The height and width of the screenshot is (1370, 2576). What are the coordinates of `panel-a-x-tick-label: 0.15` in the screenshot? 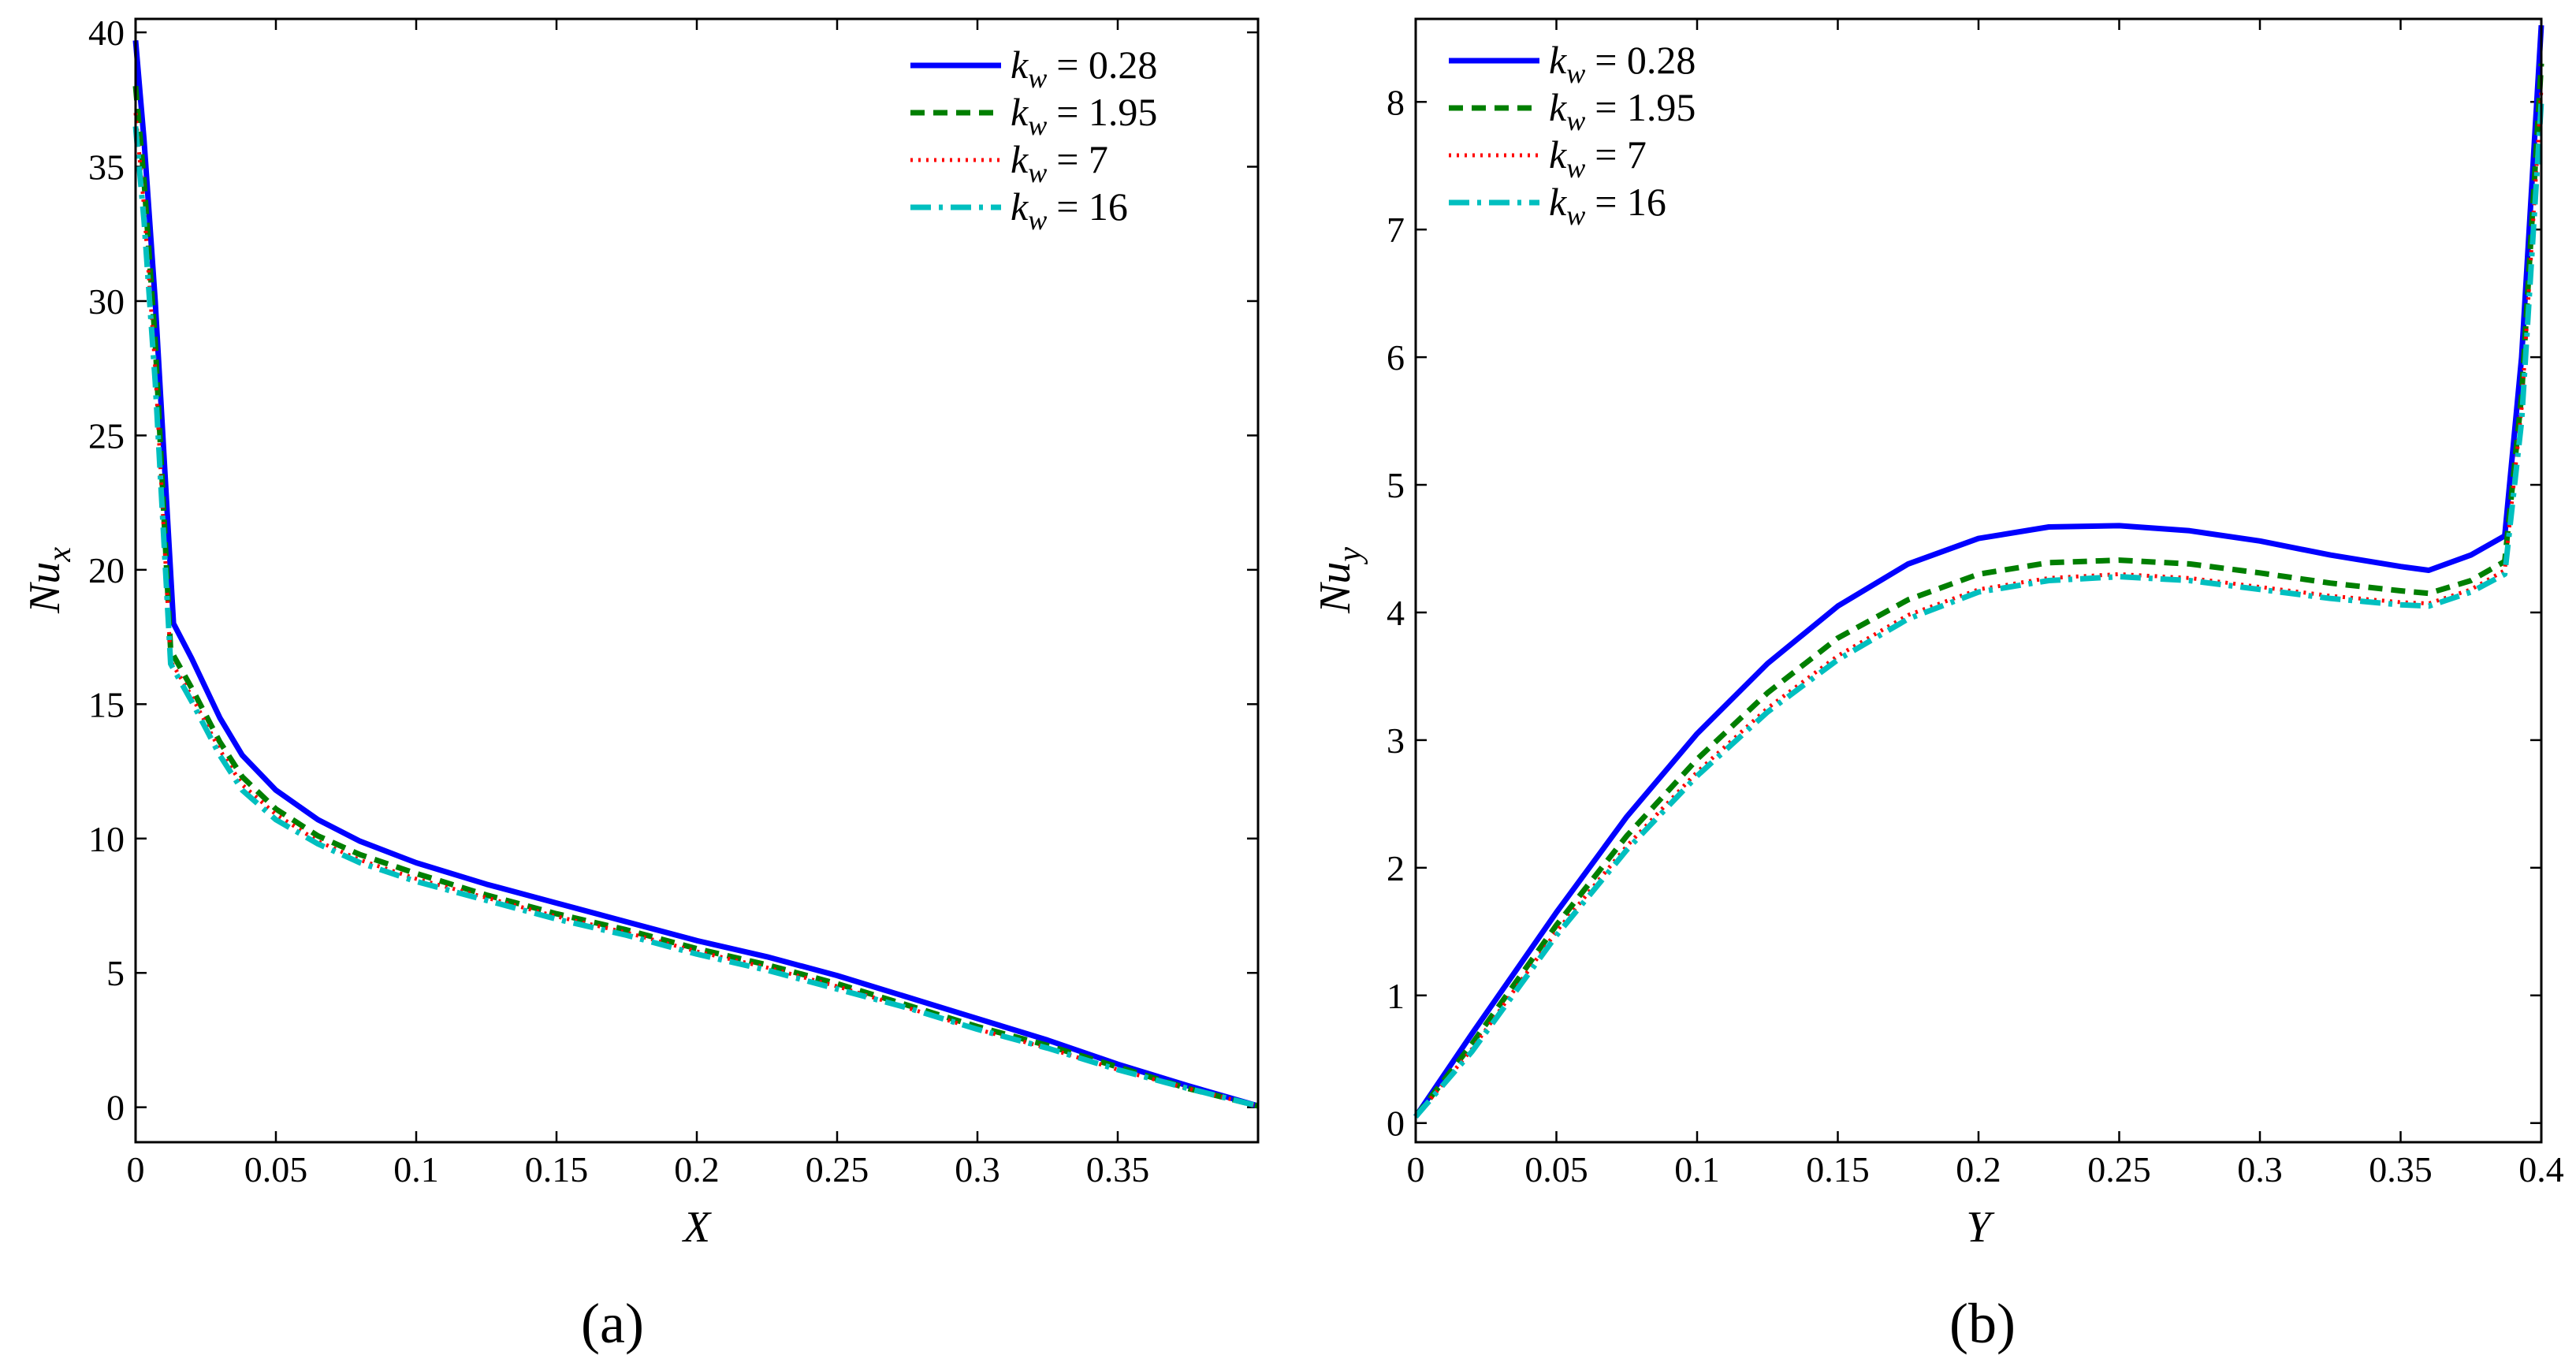 It's located at (557, 1169).